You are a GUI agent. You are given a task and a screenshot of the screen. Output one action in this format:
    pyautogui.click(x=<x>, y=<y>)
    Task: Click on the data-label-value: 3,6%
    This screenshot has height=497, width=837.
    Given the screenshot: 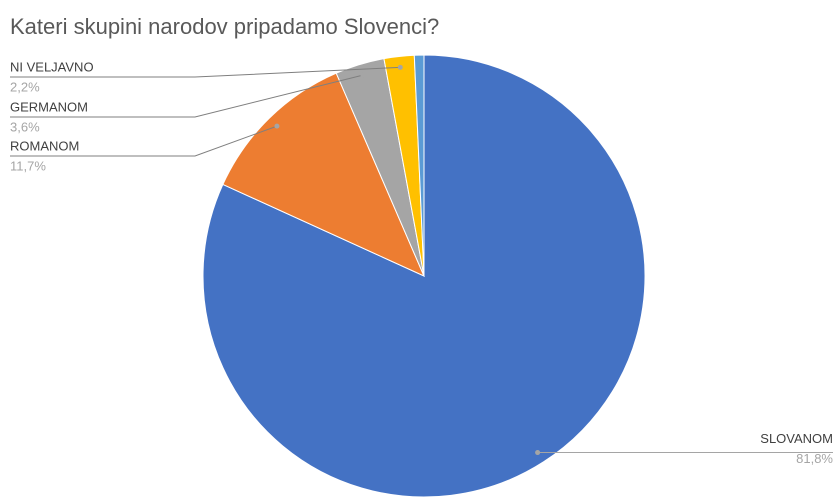 What is the action you would take?
    pyautogui.click(x=25, y=126)
    